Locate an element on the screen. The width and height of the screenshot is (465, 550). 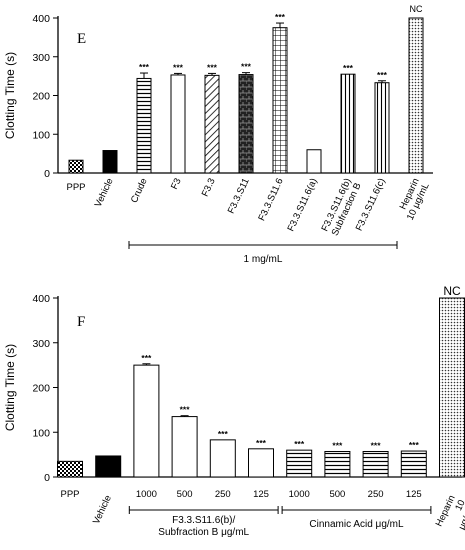
panel-letter: E is located at coordinates (81, 39).